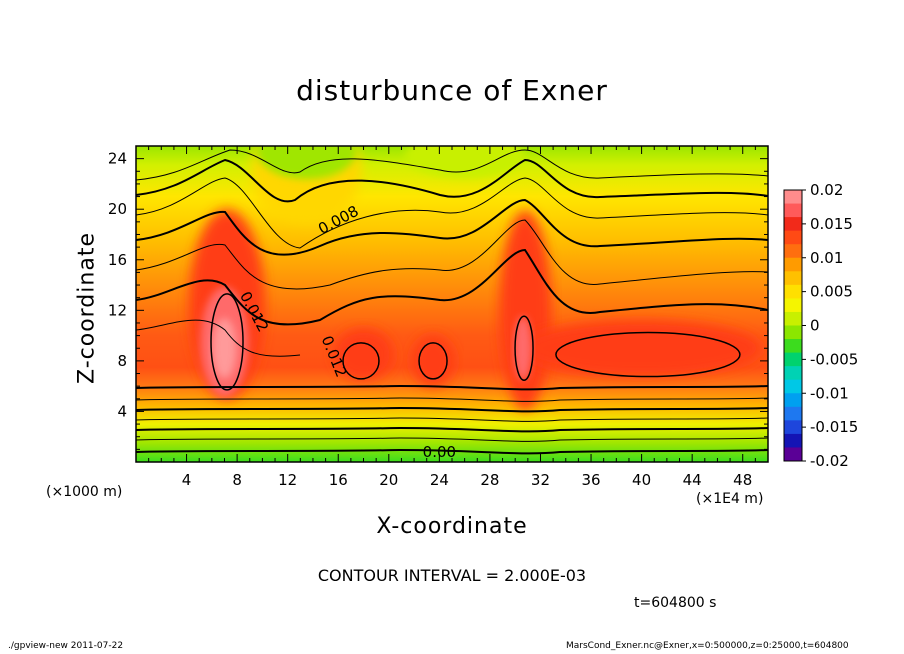 The image size is (904, 654). What do you see at coordinates (338, 480) in the screenshot?
I see `x-tick-label: 16` at bounding box center [338, 480].